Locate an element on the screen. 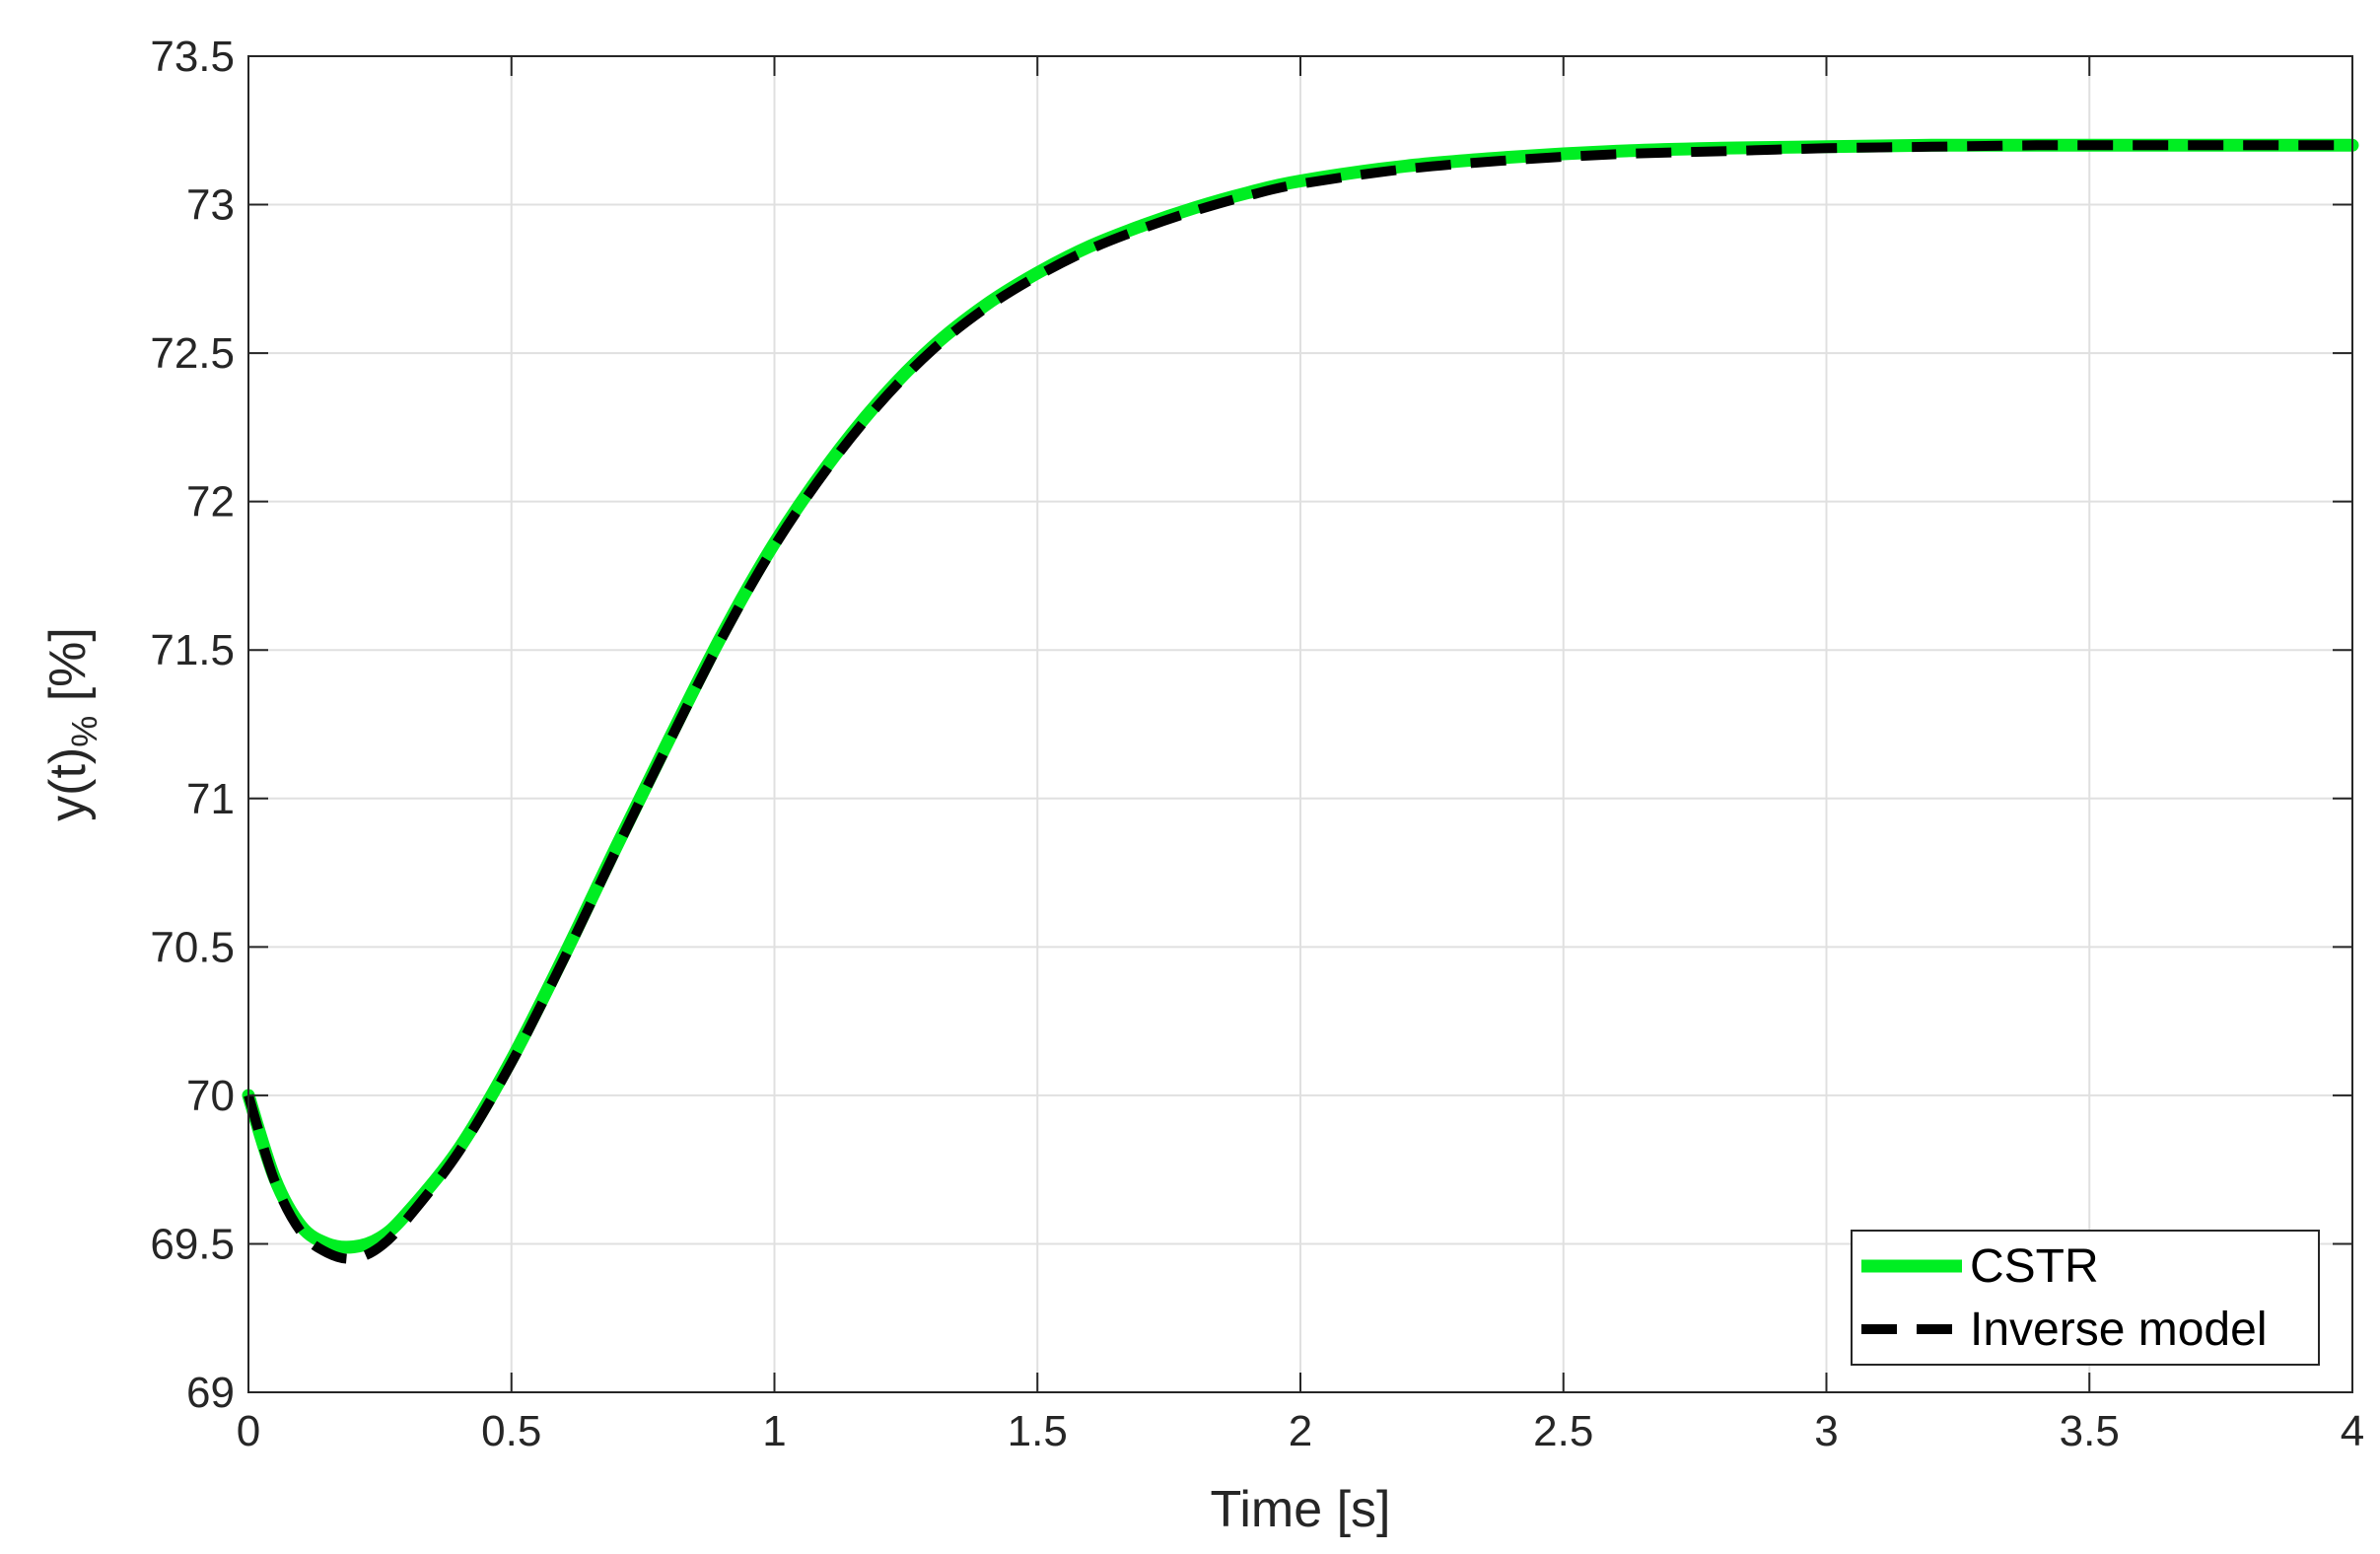 The width and height of the screenshot is (2380, 1554). y-axis-label: y(t)% [%] is located at coordinates (72, 724).